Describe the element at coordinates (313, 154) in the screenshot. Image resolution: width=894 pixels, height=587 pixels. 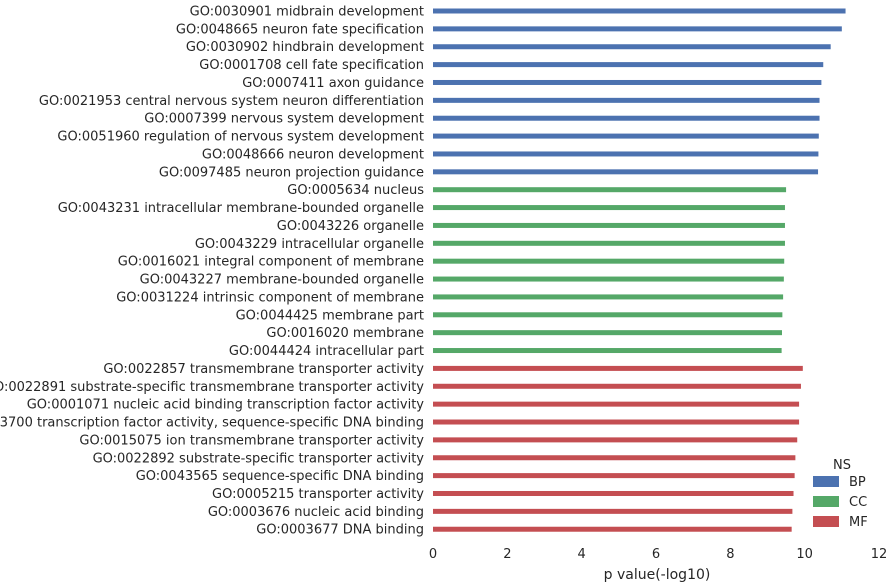
I see `category-label: GO:0048666 neuron development` at that location.